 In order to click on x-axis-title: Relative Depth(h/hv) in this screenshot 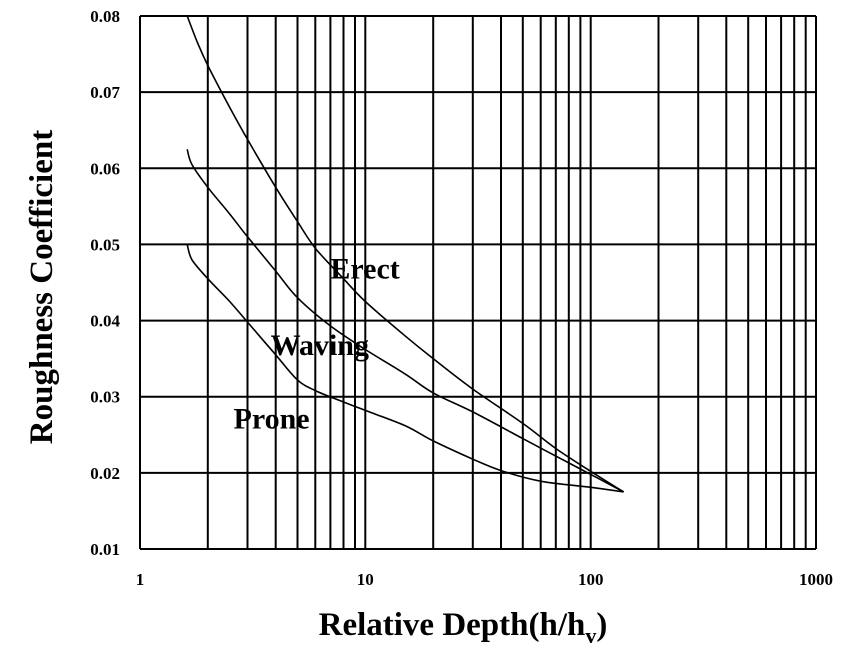, I will do `click(463, 627)`.